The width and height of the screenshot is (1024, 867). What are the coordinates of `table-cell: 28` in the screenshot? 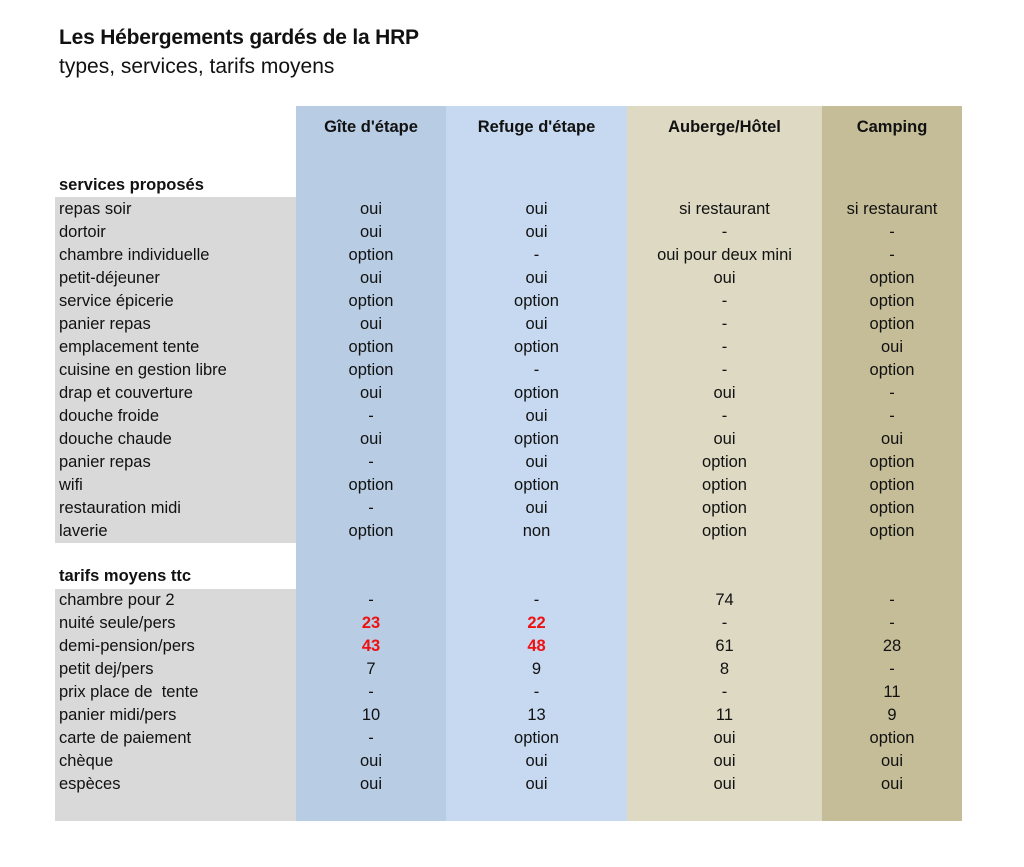 It's located at (892, 646).